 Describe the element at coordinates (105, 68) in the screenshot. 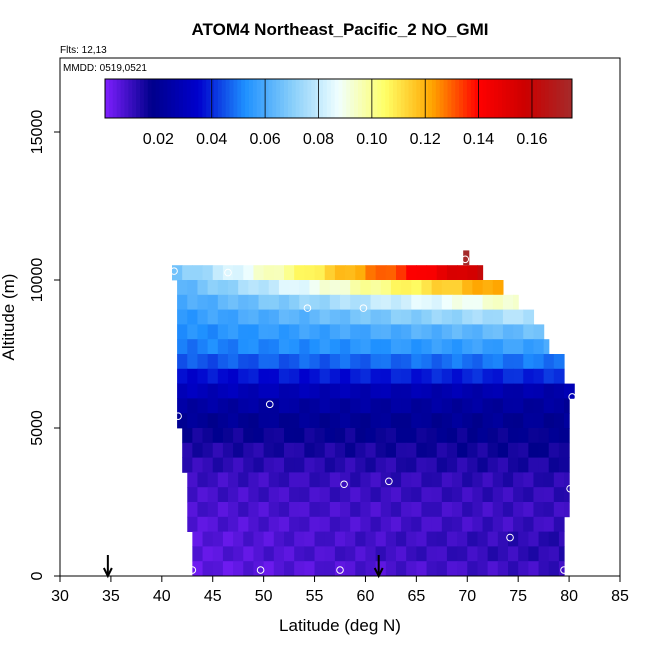

I see `mmdd-label: MMDD: 0519,0521` at that location.